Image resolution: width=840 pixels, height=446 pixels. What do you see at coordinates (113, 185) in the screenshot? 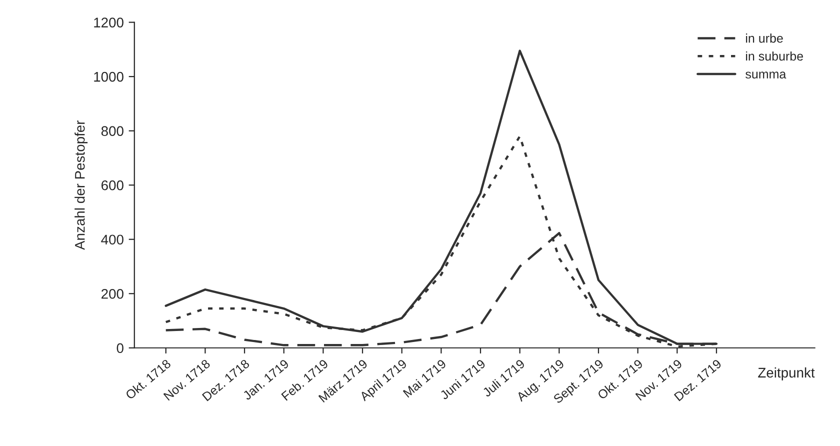
I see `y-tick-label: 600` at bounding box center [113, 185].